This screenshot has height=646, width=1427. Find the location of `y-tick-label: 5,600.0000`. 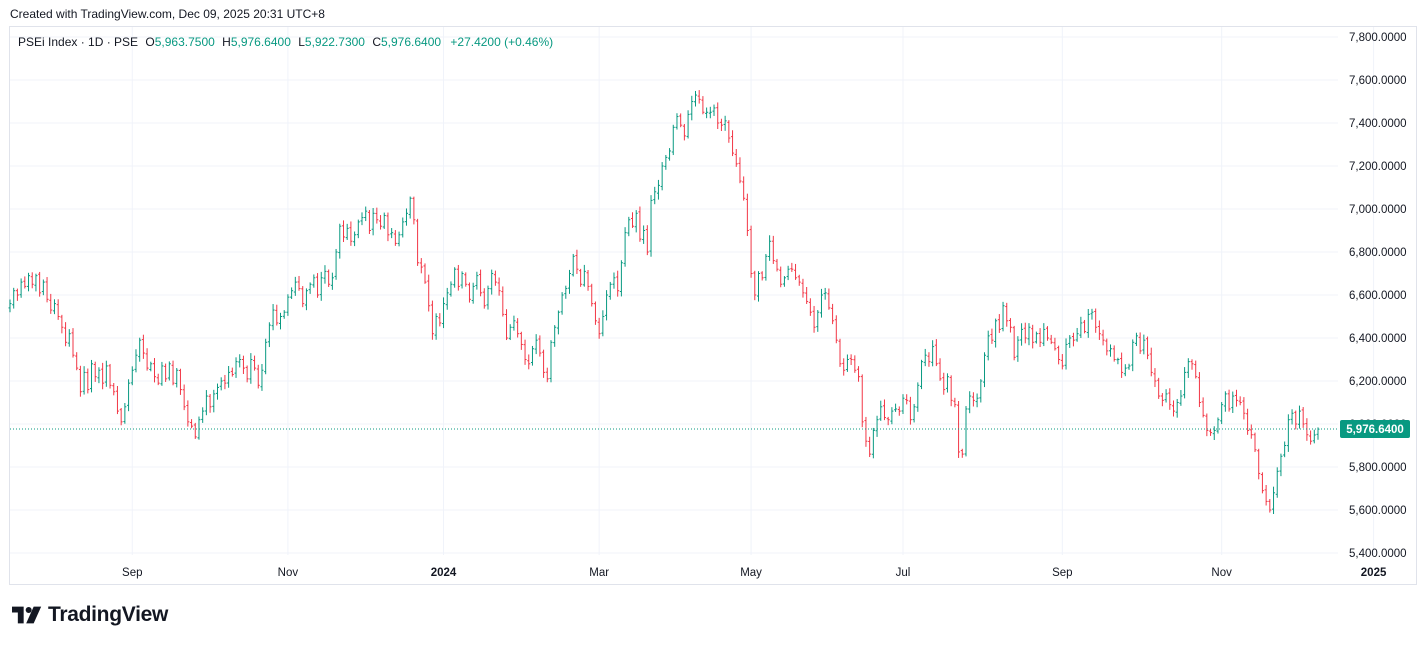

y-tick-label: 5,600.0000 is located at coordinates (1378, 511).